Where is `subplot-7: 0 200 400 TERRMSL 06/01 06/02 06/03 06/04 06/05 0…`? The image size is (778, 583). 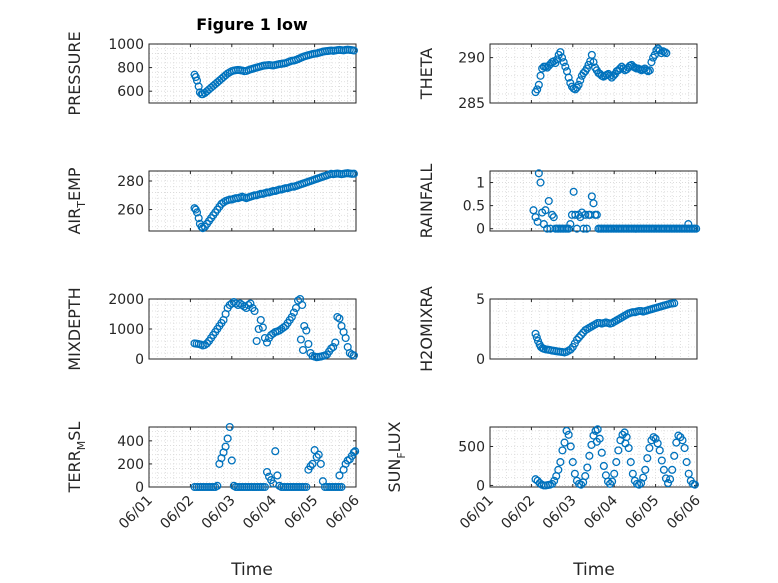 subplot-7: 0 200 400 TERRMSL 06/01 06/02 06/03 06/04 06/05 0… is located at coordinates (214, 477).